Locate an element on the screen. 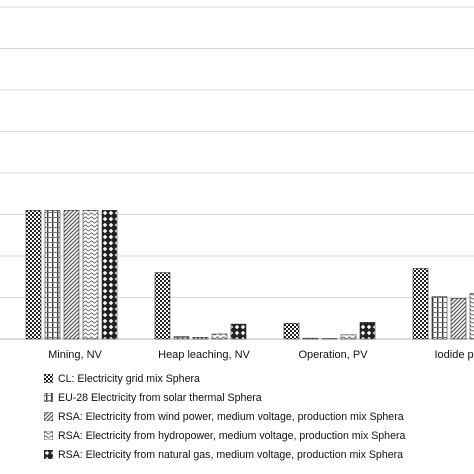  legend-item: CL: Electricity grid mix Sphera is located at coordinates (224, 378).